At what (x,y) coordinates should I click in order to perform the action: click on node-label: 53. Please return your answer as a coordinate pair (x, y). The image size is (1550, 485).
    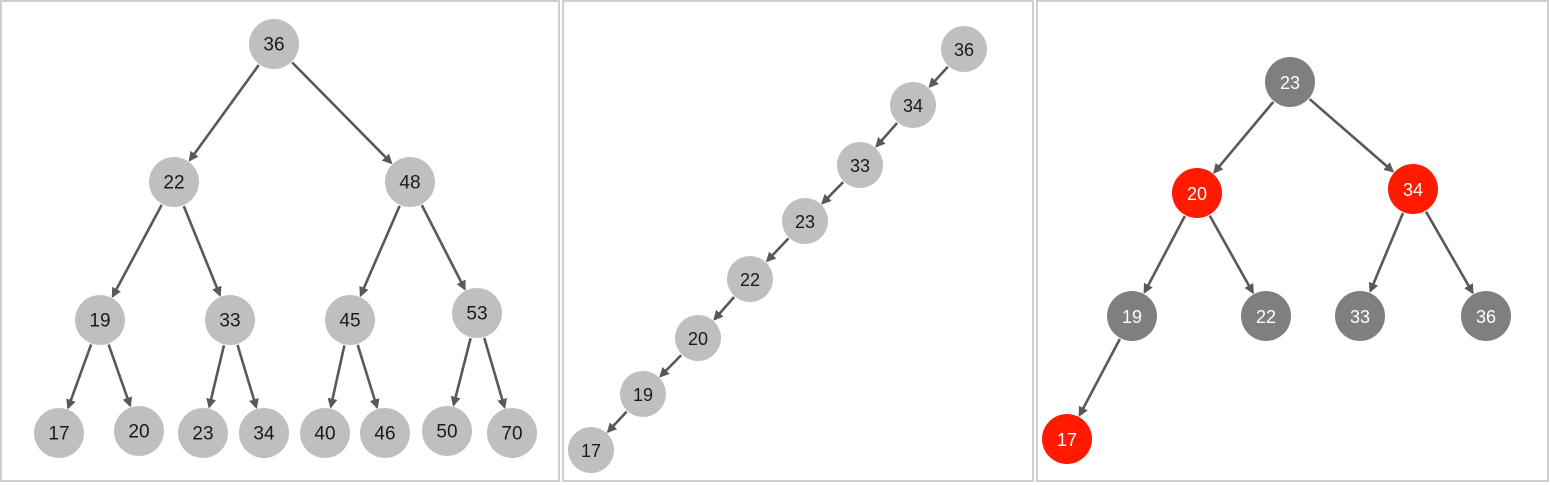
    Looking at the image, I should click on (476, 314).